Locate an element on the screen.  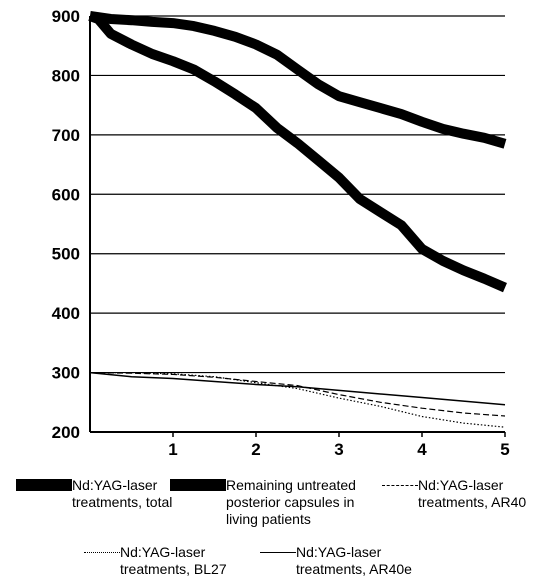
legend-label: Nd:YAG-laser treatments, AR40e is located at coordinates (354, 560).